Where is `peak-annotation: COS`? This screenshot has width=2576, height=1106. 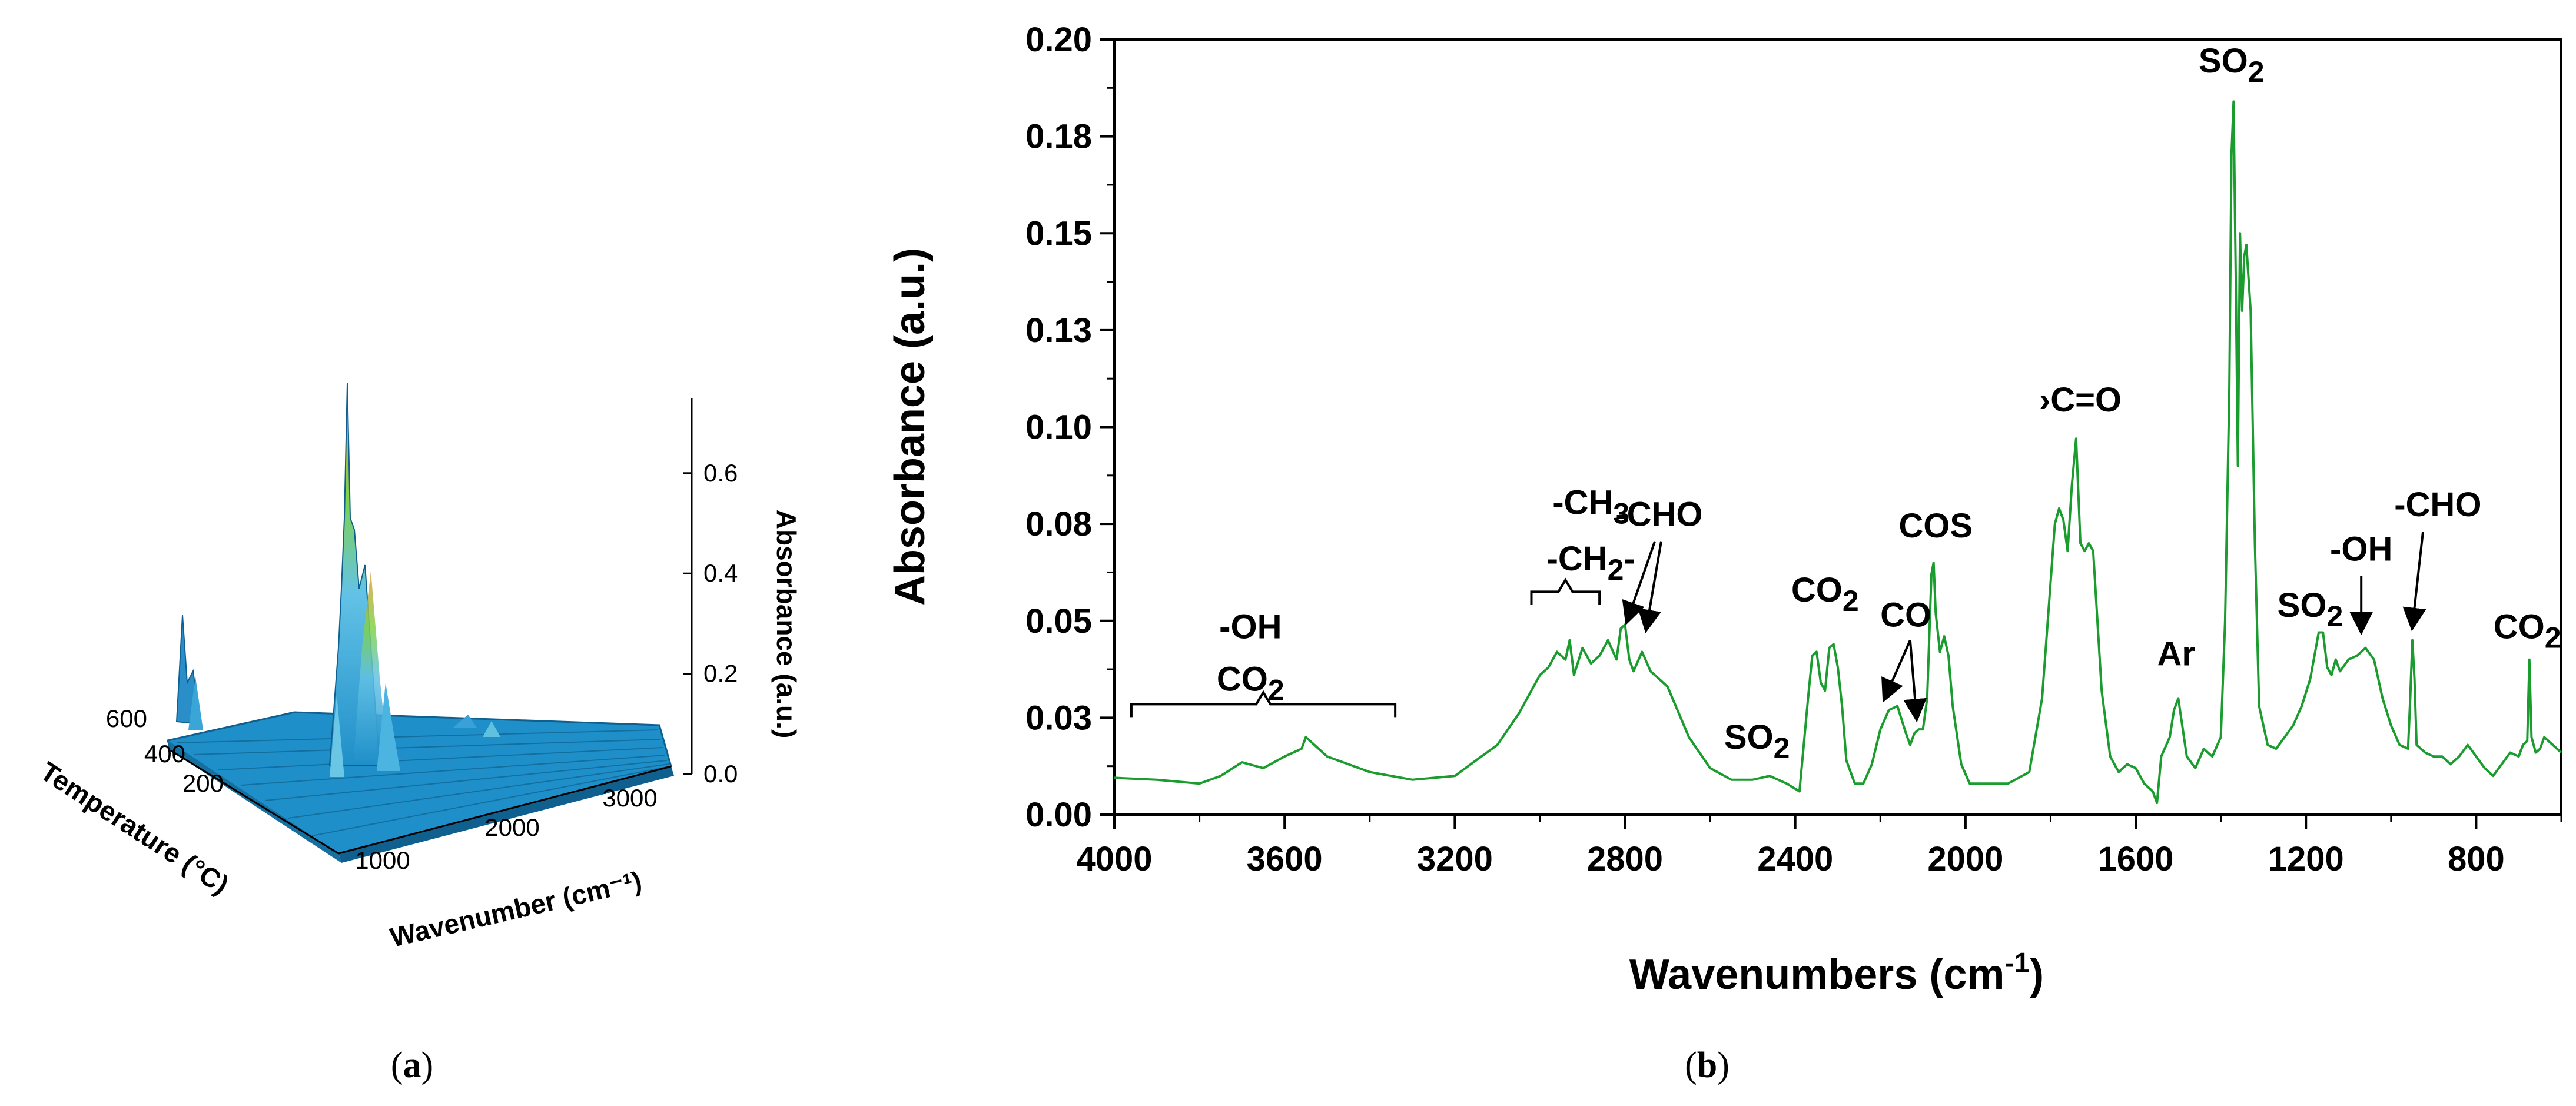 peak-annotation: COS is located at coordinates (1935, 526).